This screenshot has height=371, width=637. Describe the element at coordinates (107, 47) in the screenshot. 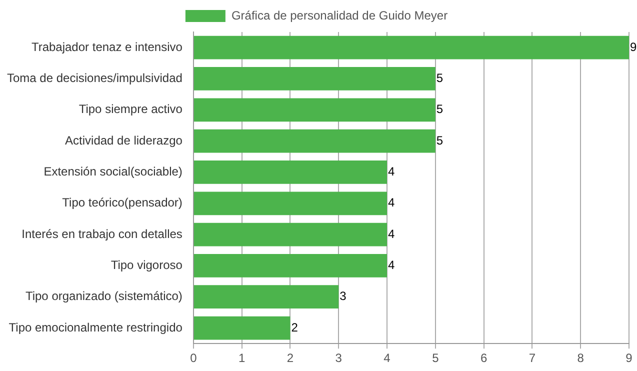

I see `y-tick-label: Trabajador tenaz e intensivo` at that location.